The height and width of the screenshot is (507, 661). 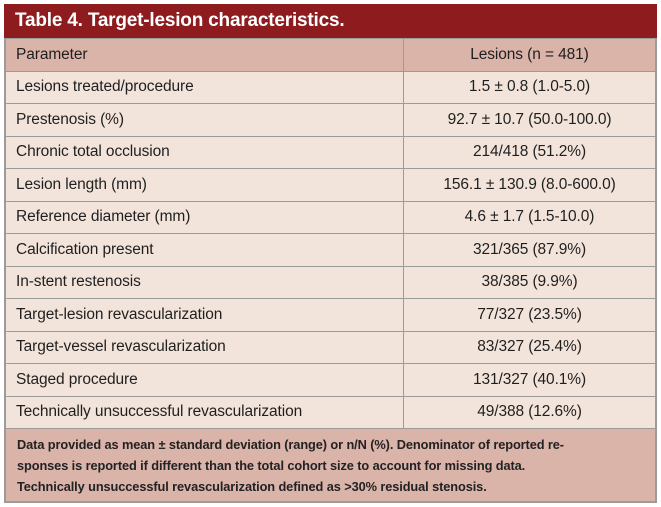 What do you see at coordinates (205, 185) in the screenshot?
I see `parameter-cell: Lesion length (mm)` at bounding box center [205, 185].